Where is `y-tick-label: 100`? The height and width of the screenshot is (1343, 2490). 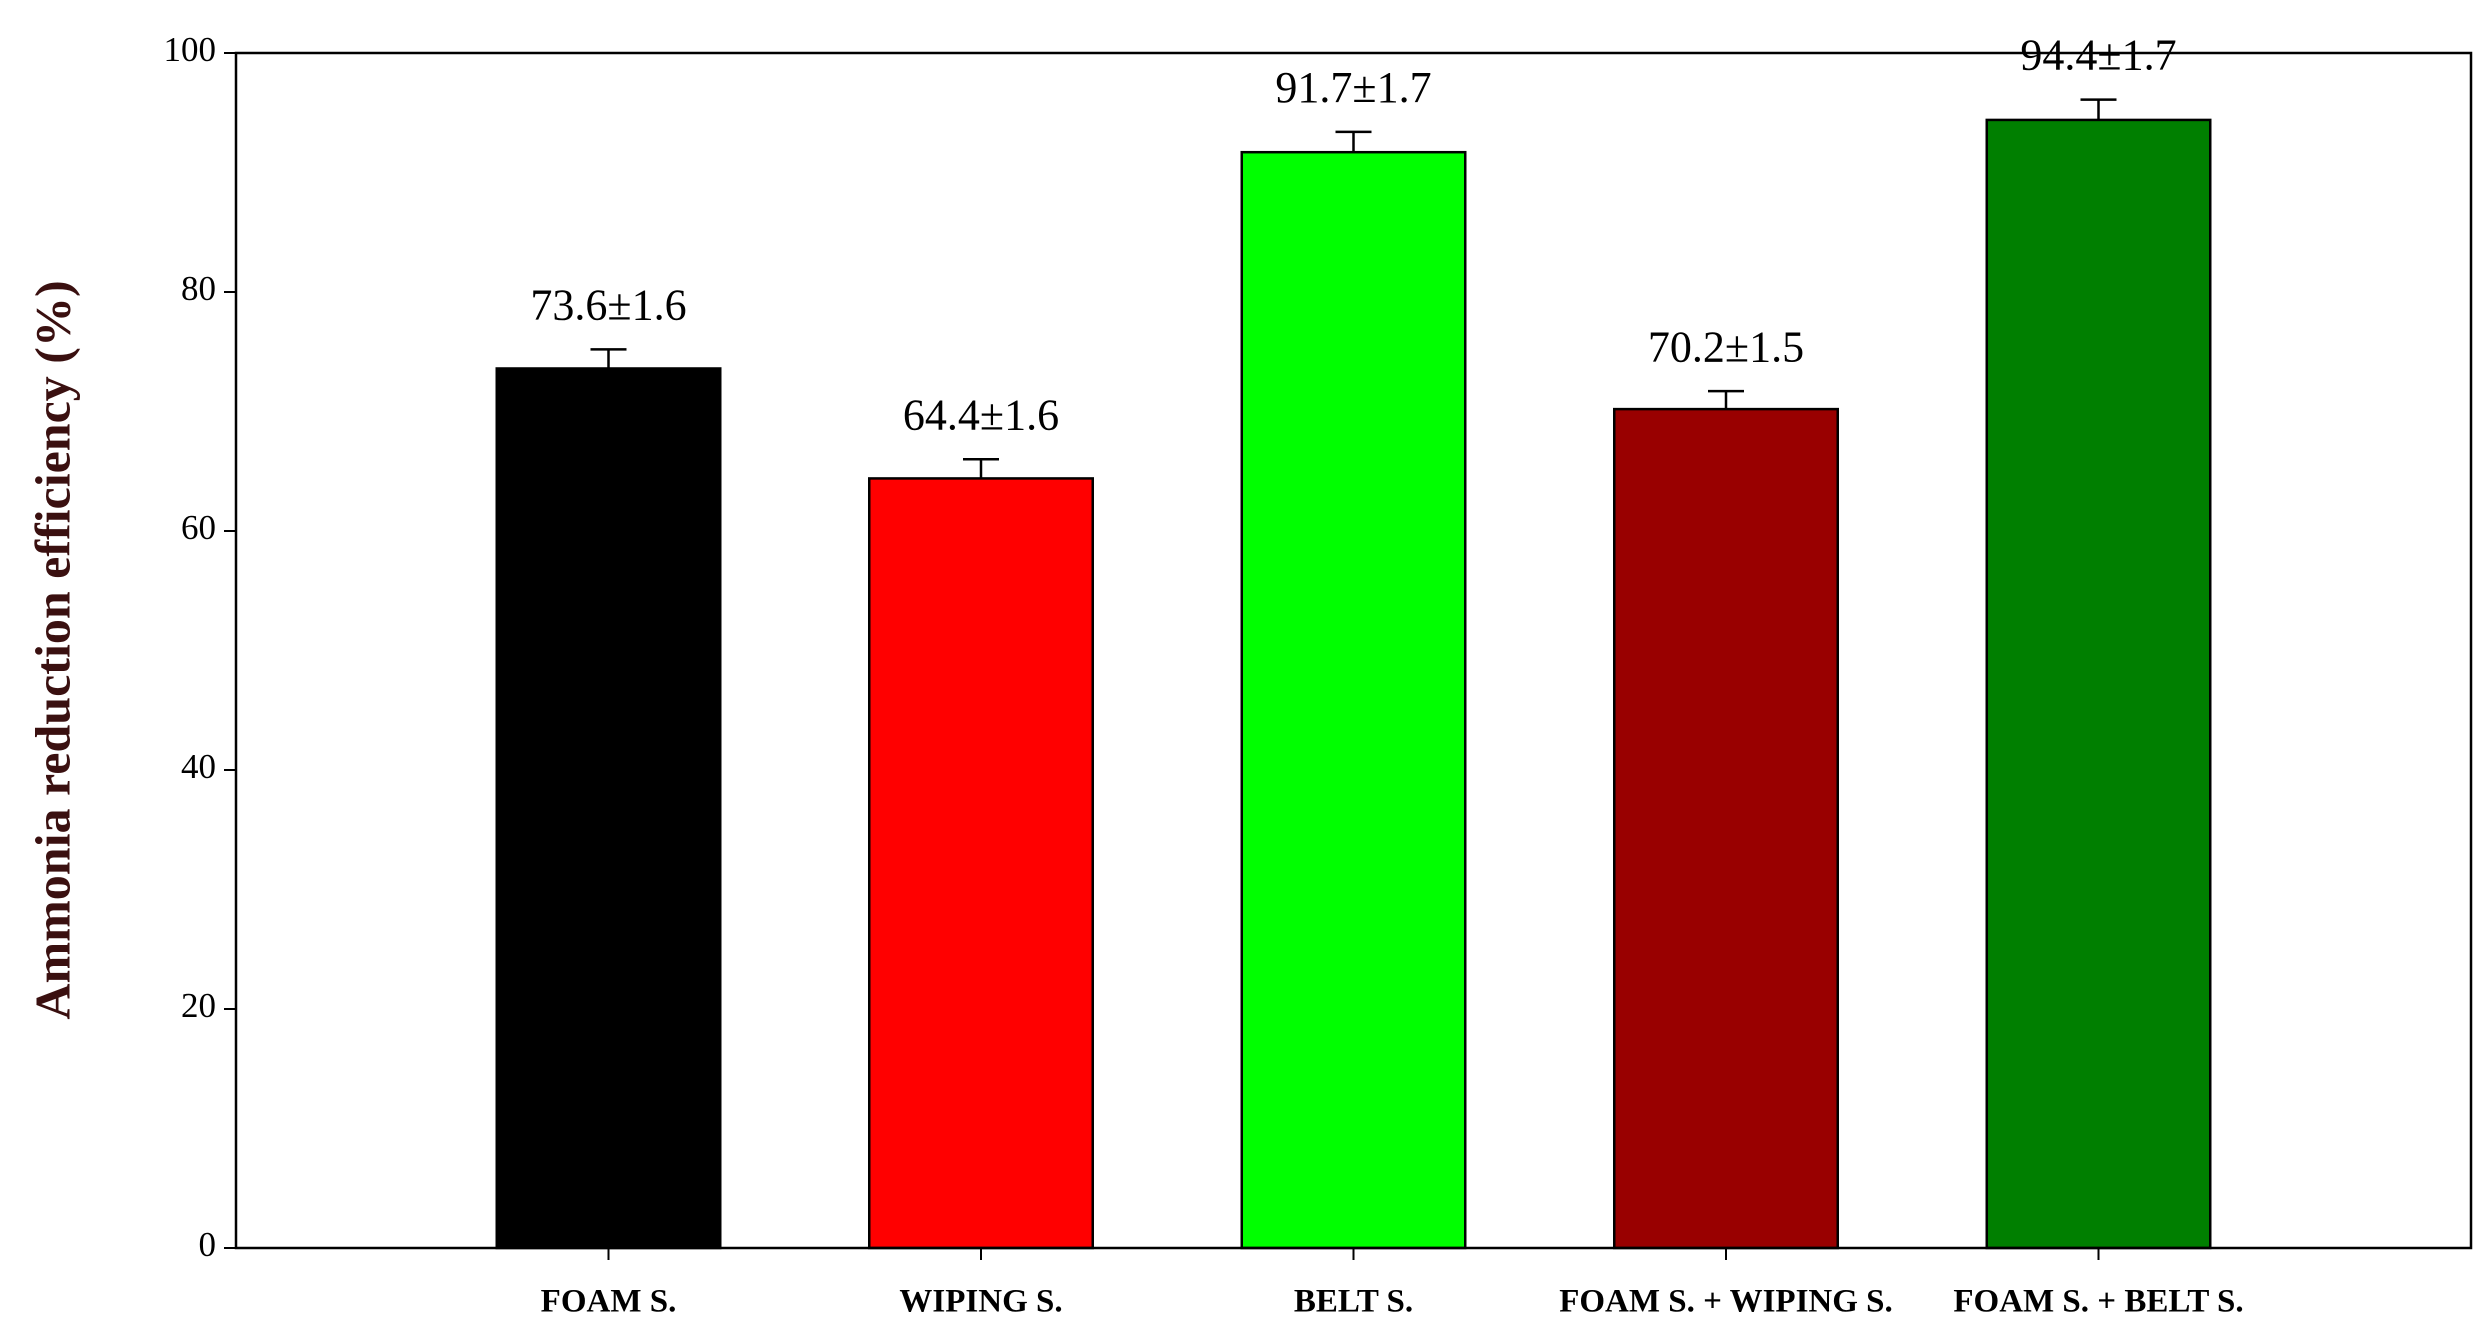
y-tick-label: 100 is located at coordinates (190, 49).